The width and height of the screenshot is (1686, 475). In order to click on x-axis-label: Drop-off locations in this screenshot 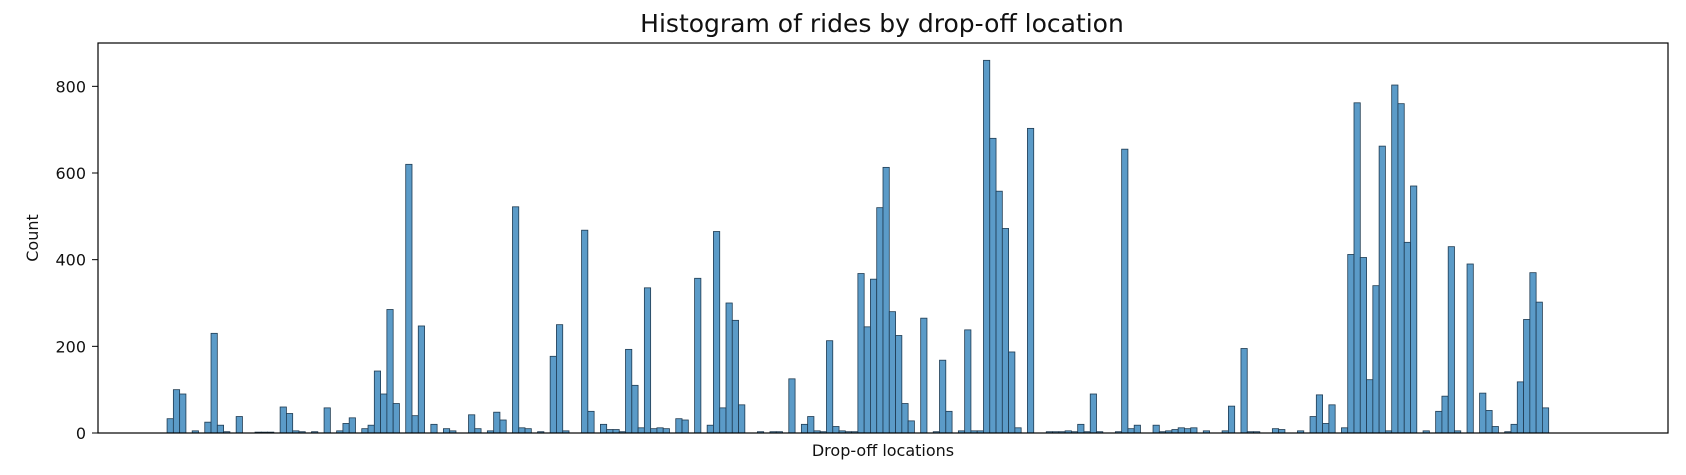, I will do `click(883, 450)`.